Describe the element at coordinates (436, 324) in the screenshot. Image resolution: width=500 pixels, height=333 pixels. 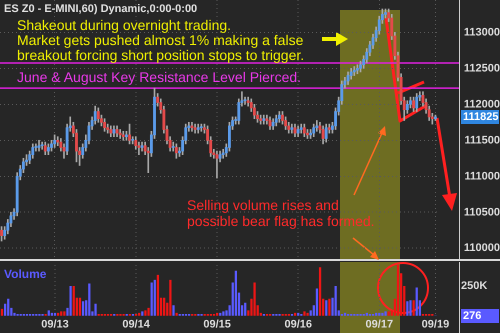
I see `x-tick-label: 09/19` at that location.